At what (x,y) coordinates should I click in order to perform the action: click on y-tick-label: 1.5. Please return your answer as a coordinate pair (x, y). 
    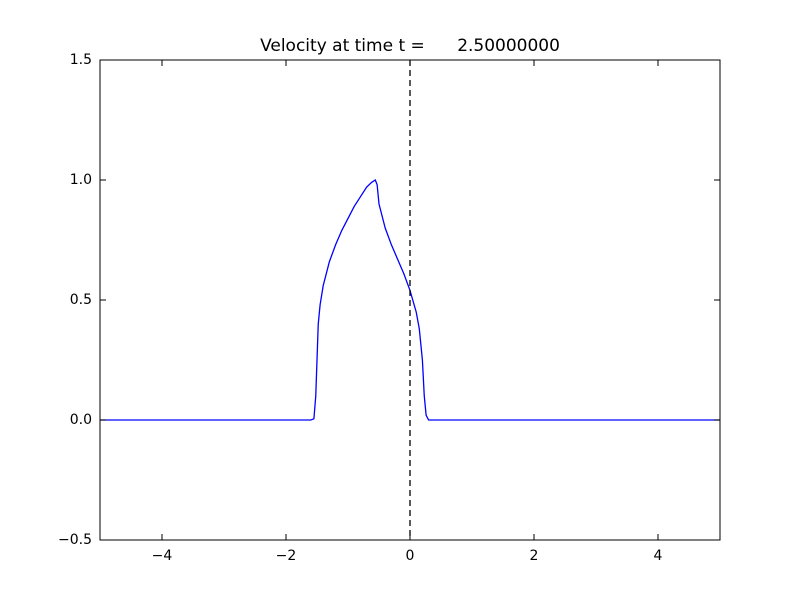
    Looking at the image, I should click on (81, 60).